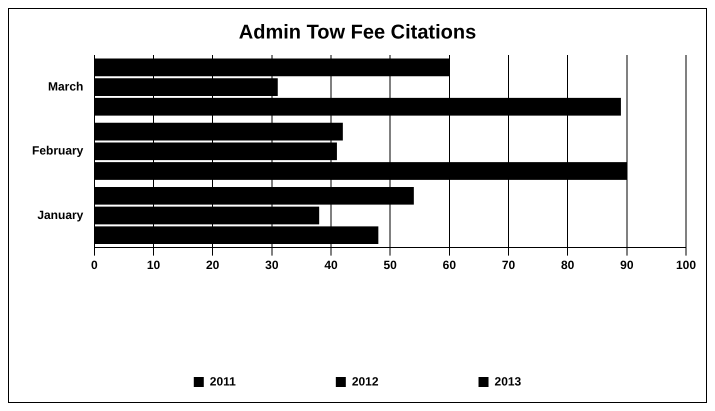  I want to click on x-tick-label: 0, so click(94, 265).